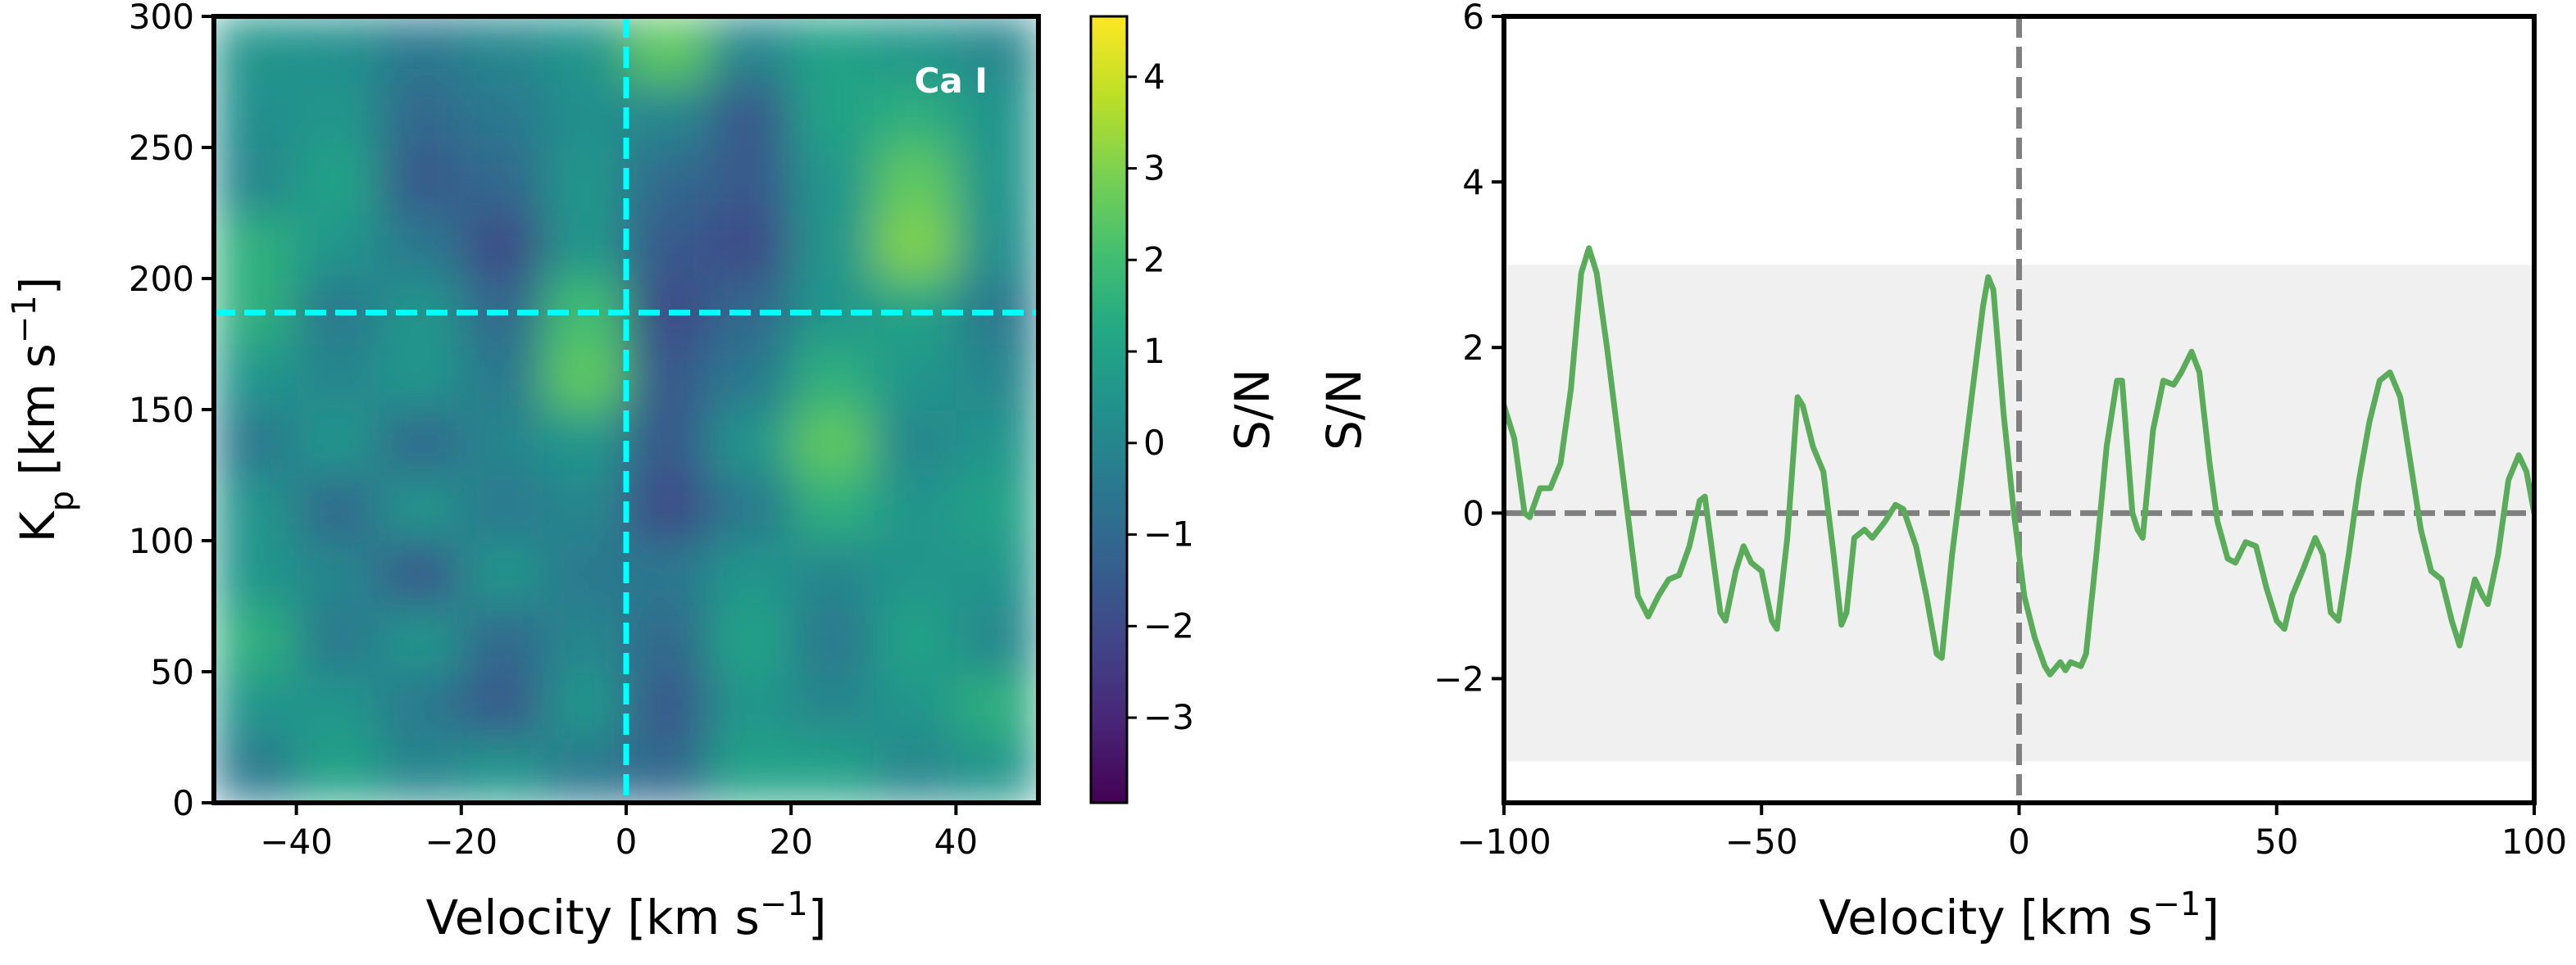 This screenshot has width=2576, height=965. What do you see at coordinates (1458, 679) in the screenshot?
I see `y-tick-label: −2` at bounding box center [1458, 679].